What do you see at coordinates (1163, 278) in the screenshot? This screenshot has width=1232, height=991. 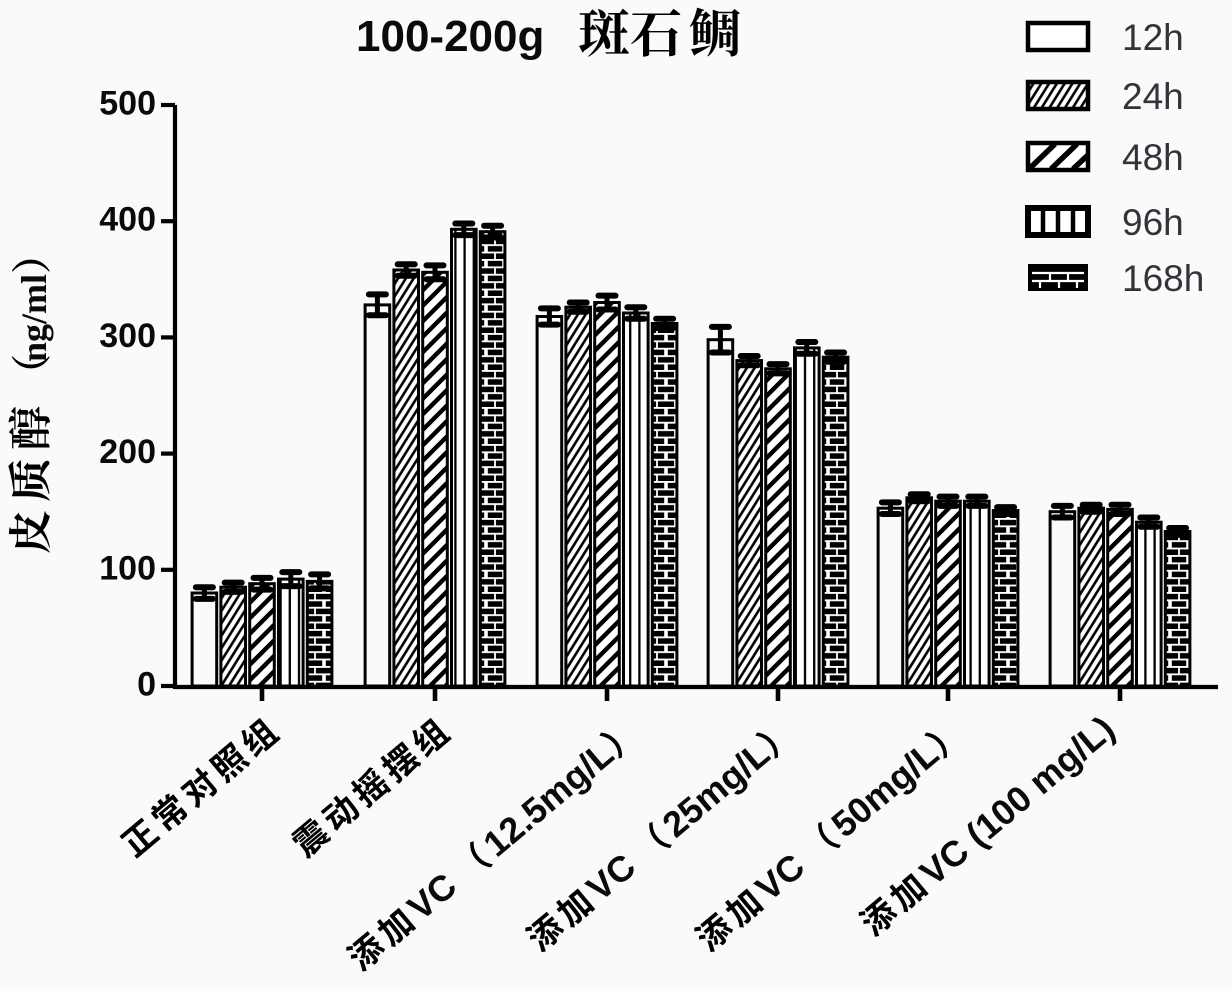 I see `svg-text: 168h` at bounding box center [1163, 278].